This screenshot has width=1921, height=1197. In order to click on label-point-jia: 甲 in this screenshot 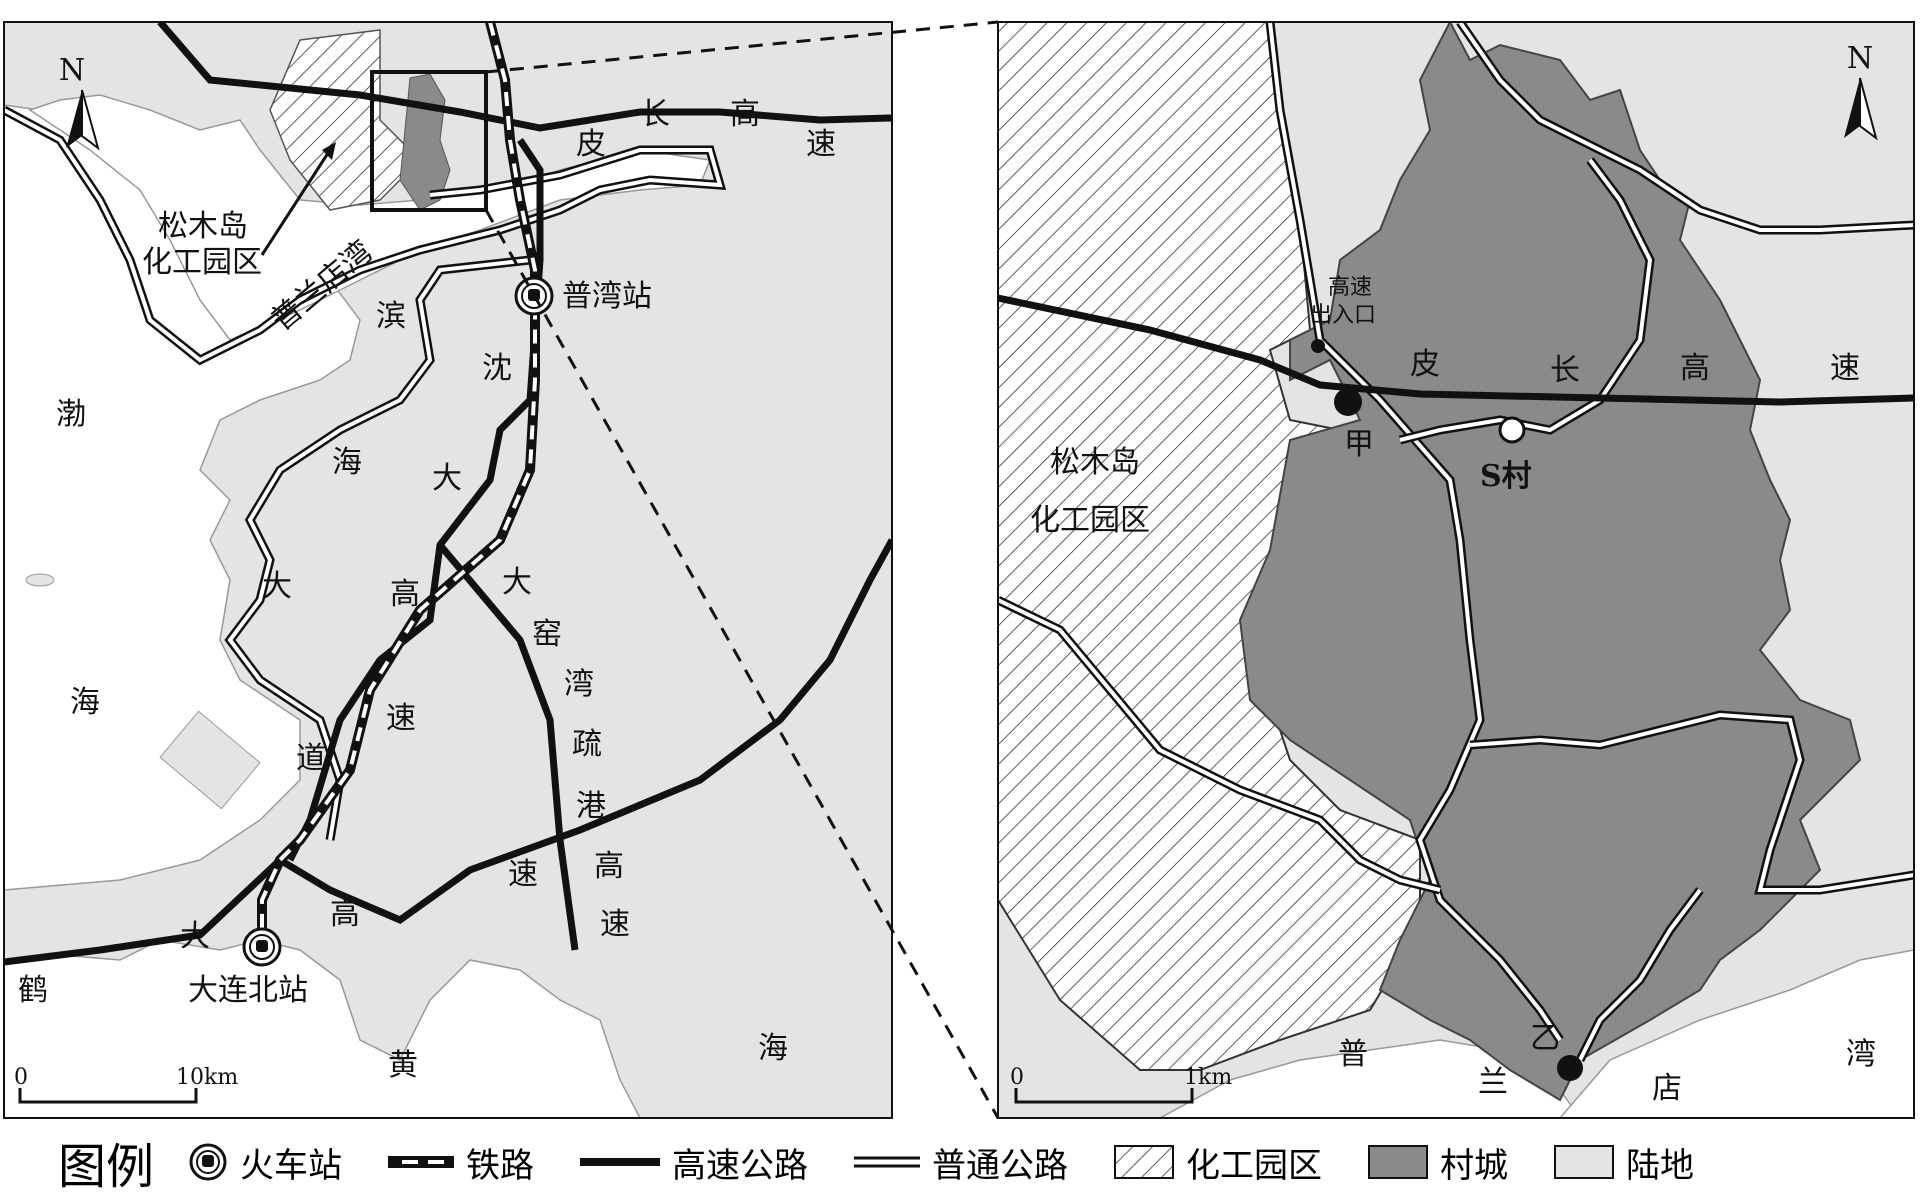, I will do `click(1359, 444)`.